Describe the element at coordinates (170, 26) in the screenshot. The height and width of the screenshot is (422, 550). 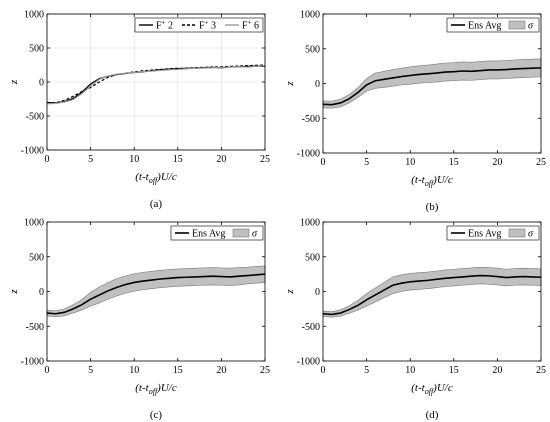
I see `legend-text: 2` at that location.